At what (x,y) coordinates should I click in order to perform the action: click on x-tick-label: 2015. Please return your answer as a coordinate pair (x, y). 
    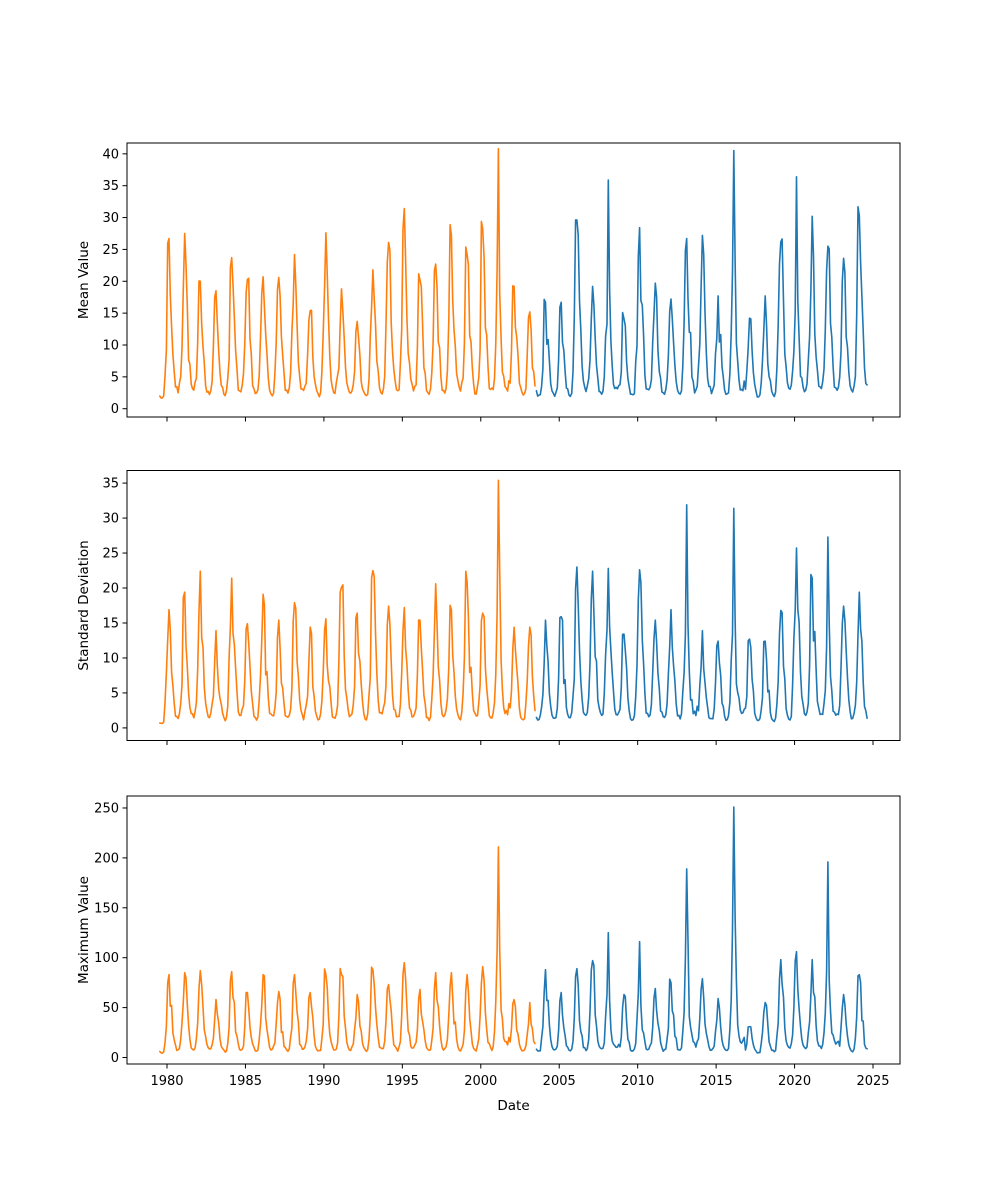
    Looking at the image, I should click on (716, 1081).